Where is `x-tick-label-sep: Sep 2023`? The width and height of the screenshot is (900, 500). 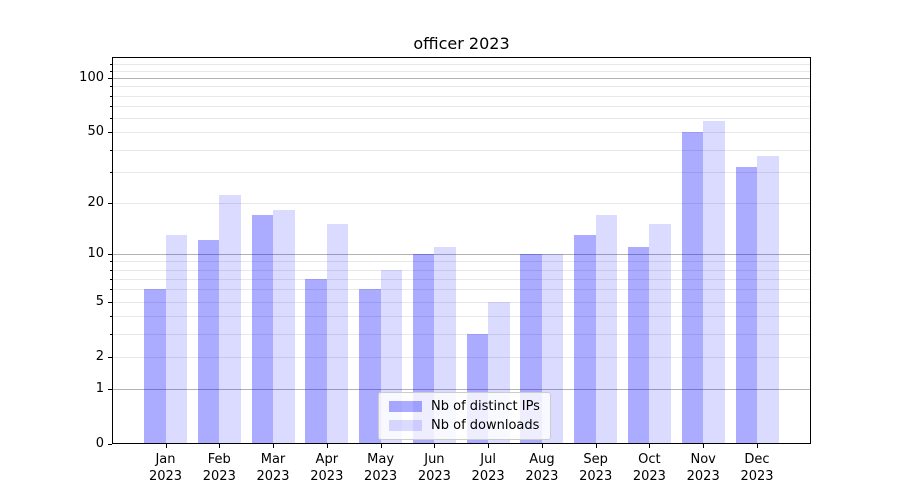
x-tick-label-sep: Sep 2023 is located at coordinates (596, 468).